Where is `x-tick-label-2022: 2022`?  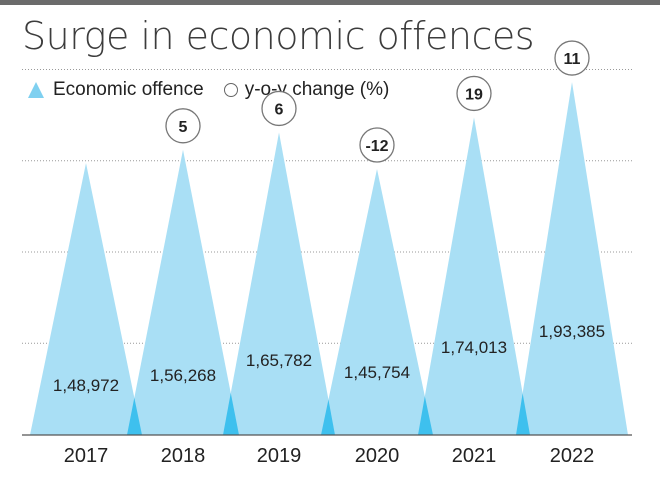
x-tick-label-2022: 2022 is located at coordinates (572, 456).